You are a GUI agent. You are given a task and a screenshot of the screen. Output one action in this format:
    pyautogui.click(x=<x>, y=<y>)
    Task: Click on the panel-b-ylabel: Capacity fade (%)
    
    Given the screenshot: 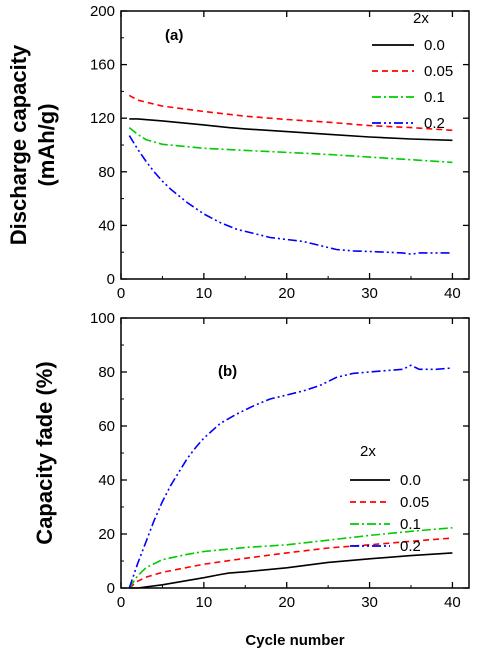 What is the action you would take?
    pyautogui.click(x=44, y=452)
    